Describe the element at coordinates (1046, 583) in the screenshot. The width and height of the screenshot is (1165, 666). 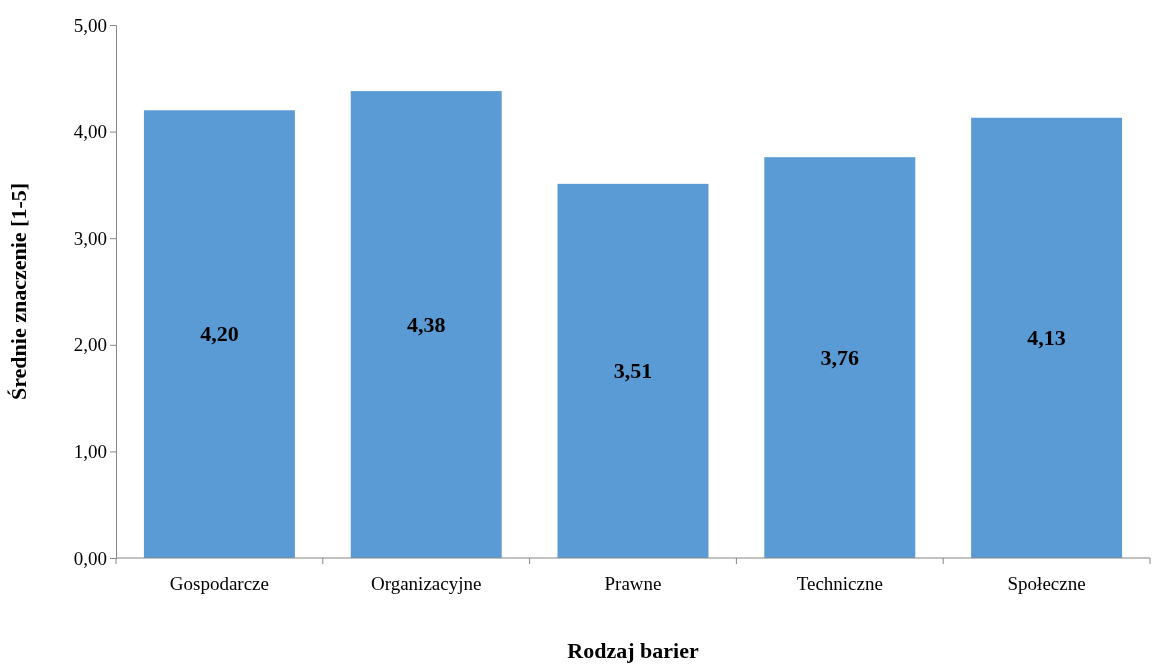
I see `x-tick-label: Społeczne` at that location.